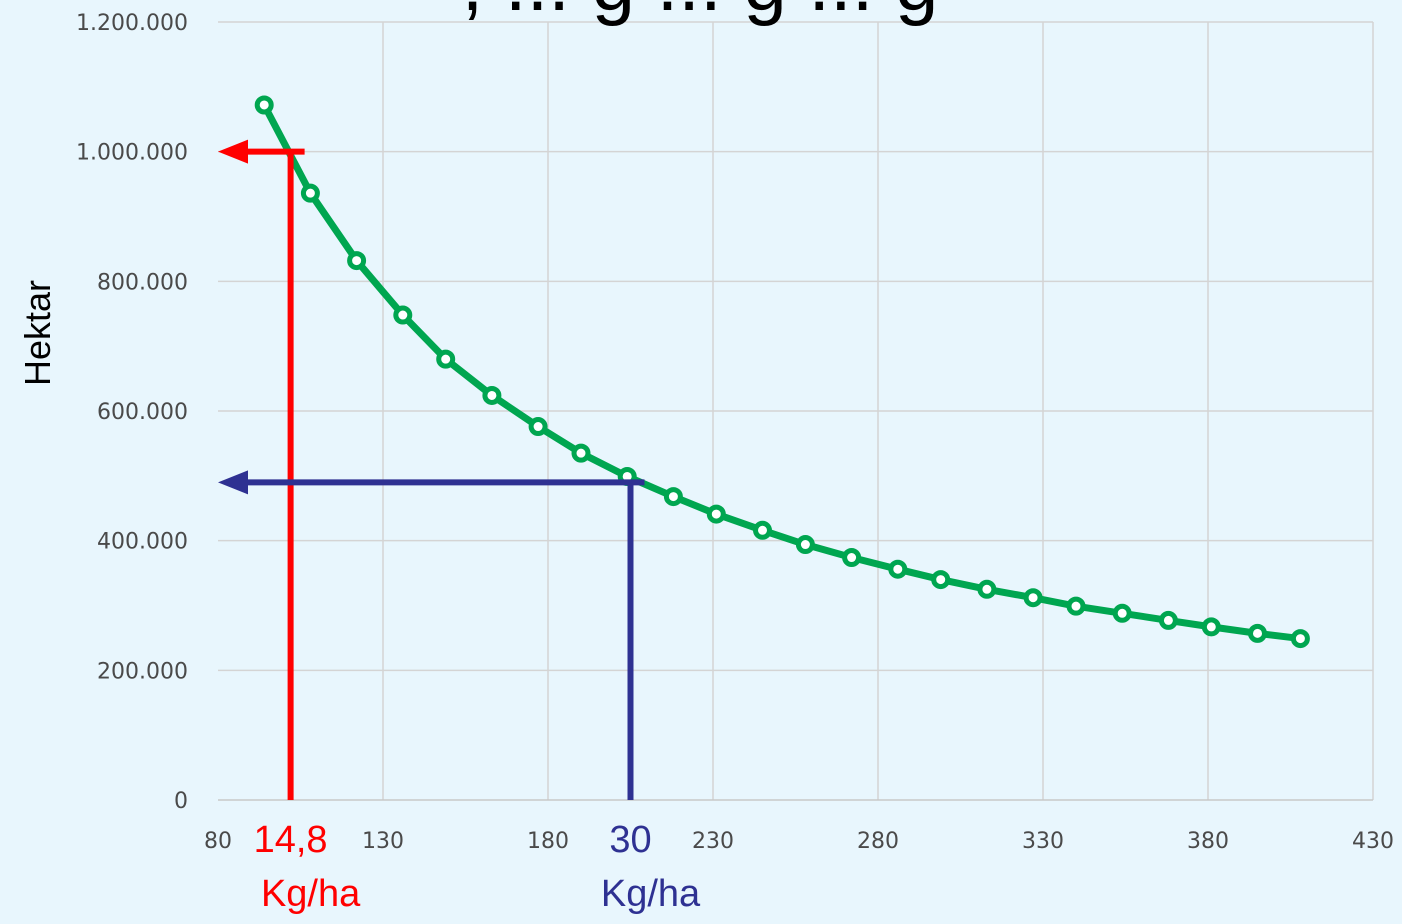 The image size is (1402, 924). What do you see at coordinates (1208, 841) in the screenshot?
I see `x-tick-label: 380` at bounding box center [1208, 841].